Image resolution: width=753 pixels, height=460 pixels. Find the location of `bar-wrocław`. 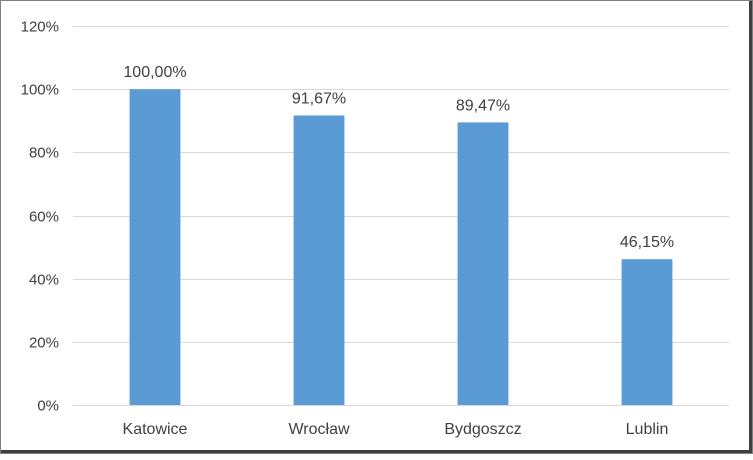

bar-wrocław is located at coordinates (319, 260).